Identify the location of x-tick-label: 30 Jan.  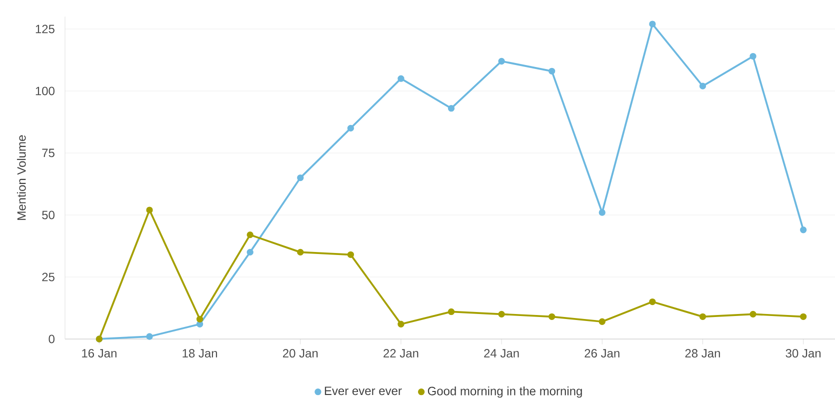
(803, 353).